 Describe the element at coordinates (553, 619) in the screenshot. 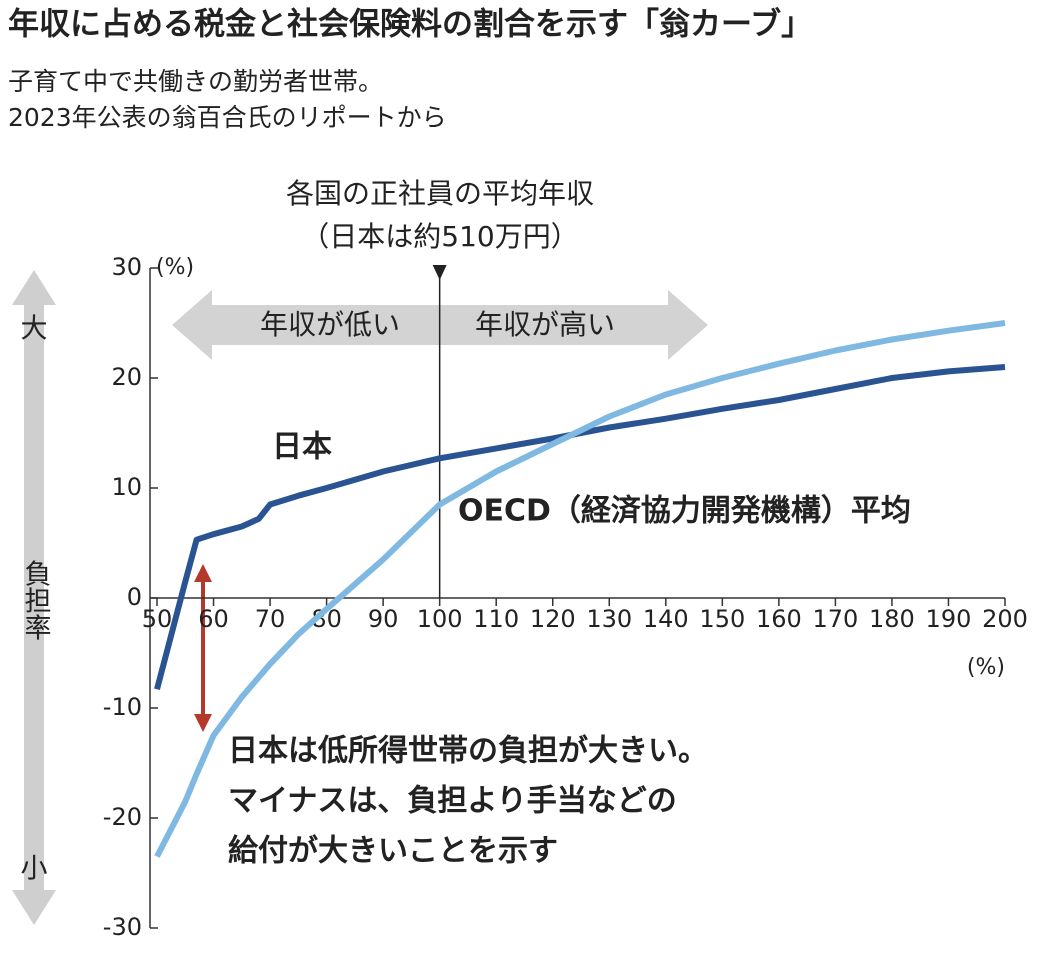

I see `x-tick-label: 120` at that location.